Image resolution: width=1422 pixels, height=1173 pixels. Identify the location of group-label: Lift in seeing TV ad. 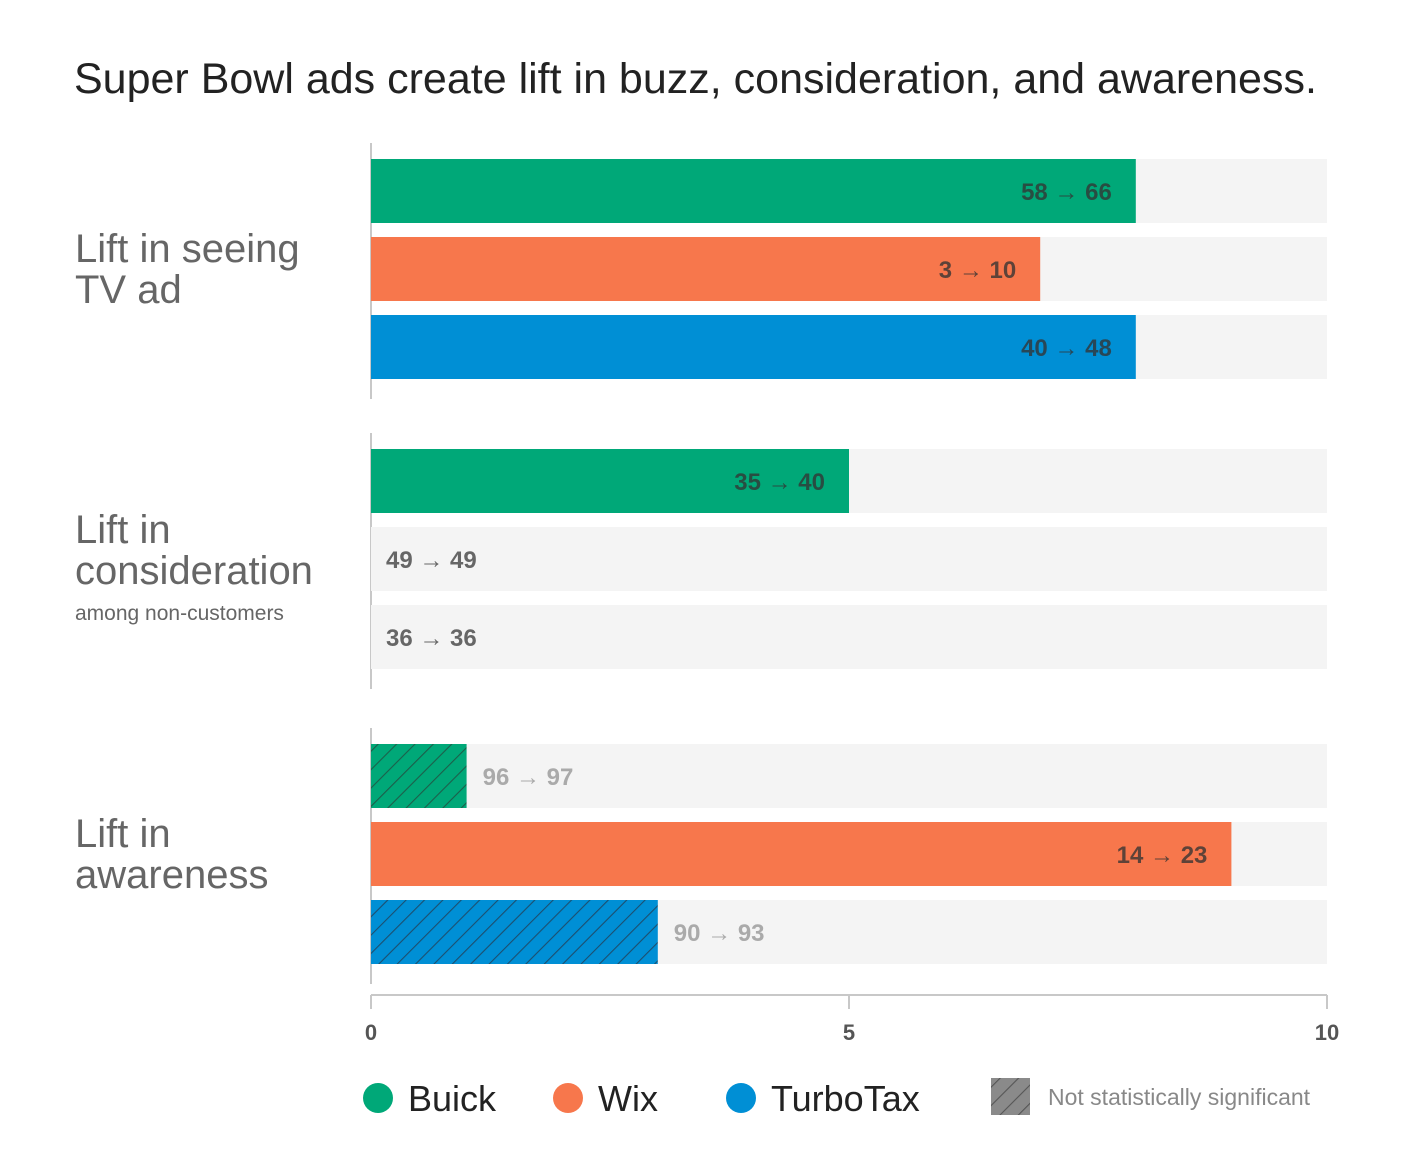
(187, 269).